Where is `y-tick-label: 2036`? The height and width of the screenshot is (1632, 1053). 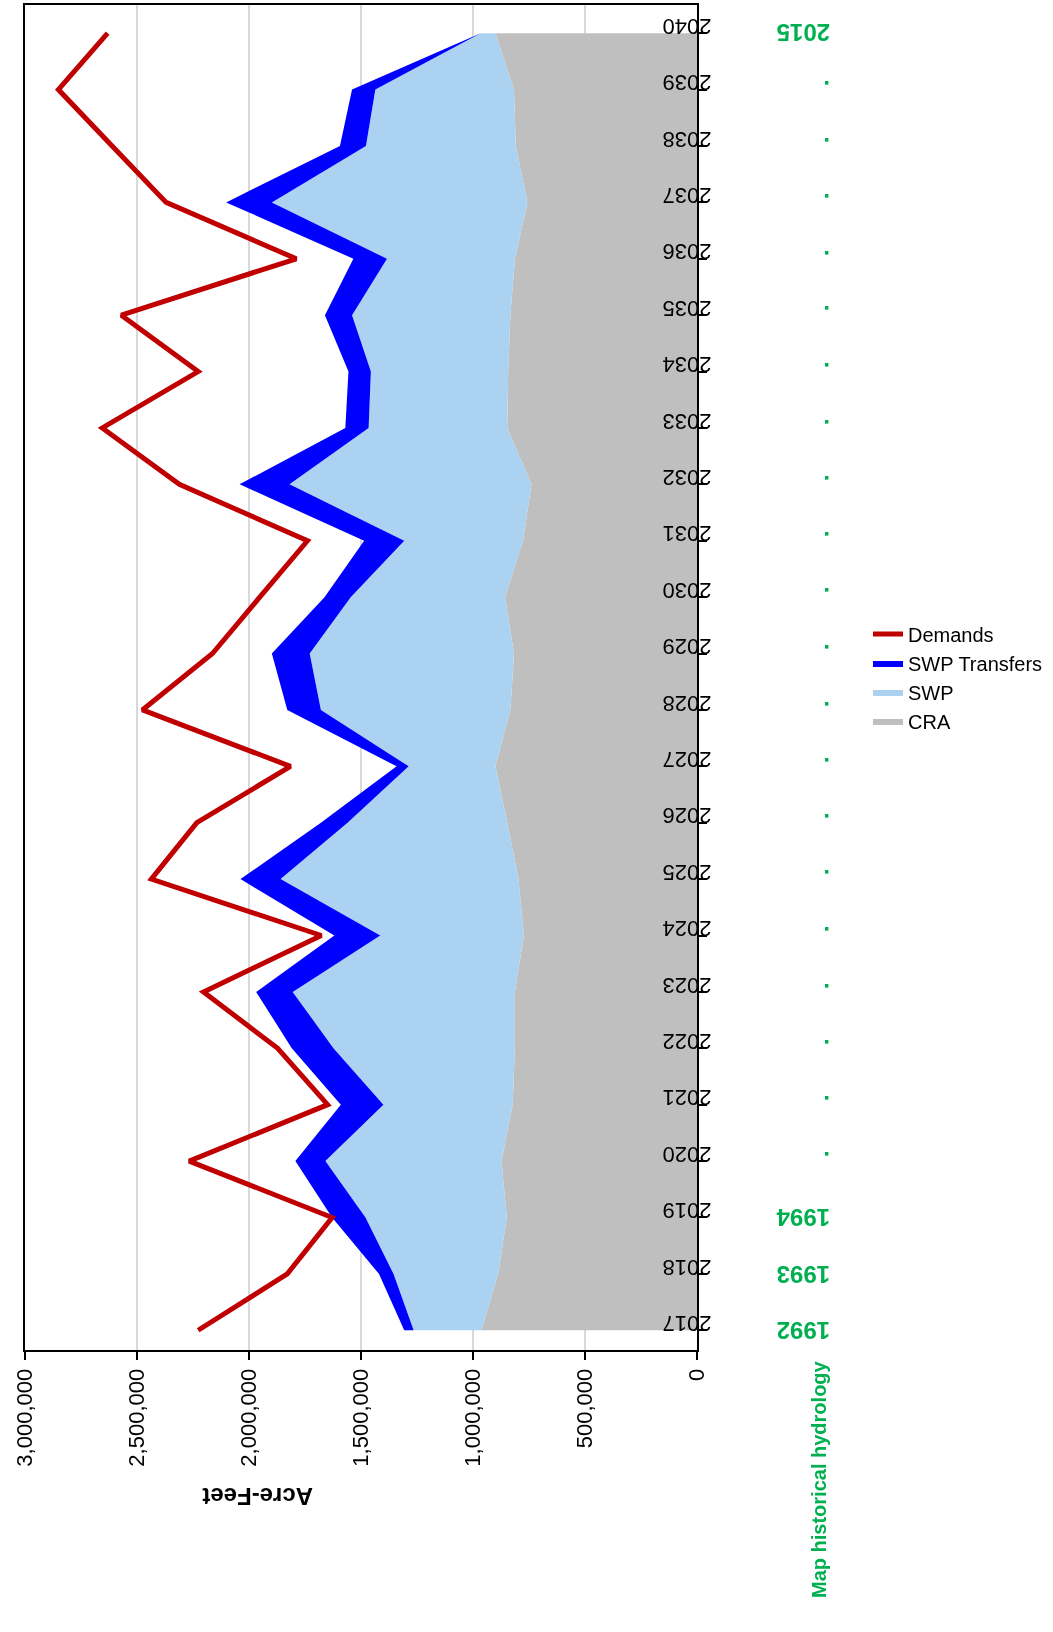 y-tick-label: 2036 is located at coordinates (687, 252).